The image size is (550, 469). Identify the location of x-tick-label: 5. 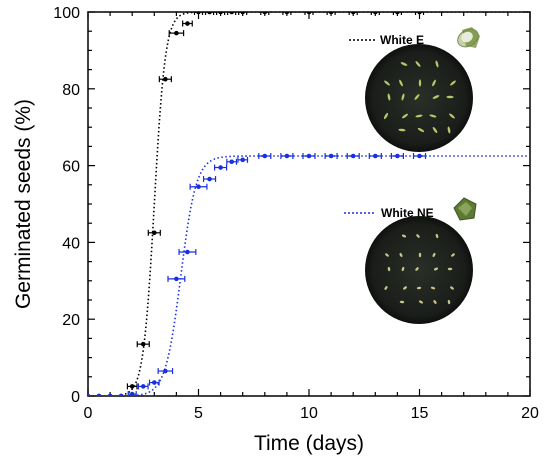
(198, 413).